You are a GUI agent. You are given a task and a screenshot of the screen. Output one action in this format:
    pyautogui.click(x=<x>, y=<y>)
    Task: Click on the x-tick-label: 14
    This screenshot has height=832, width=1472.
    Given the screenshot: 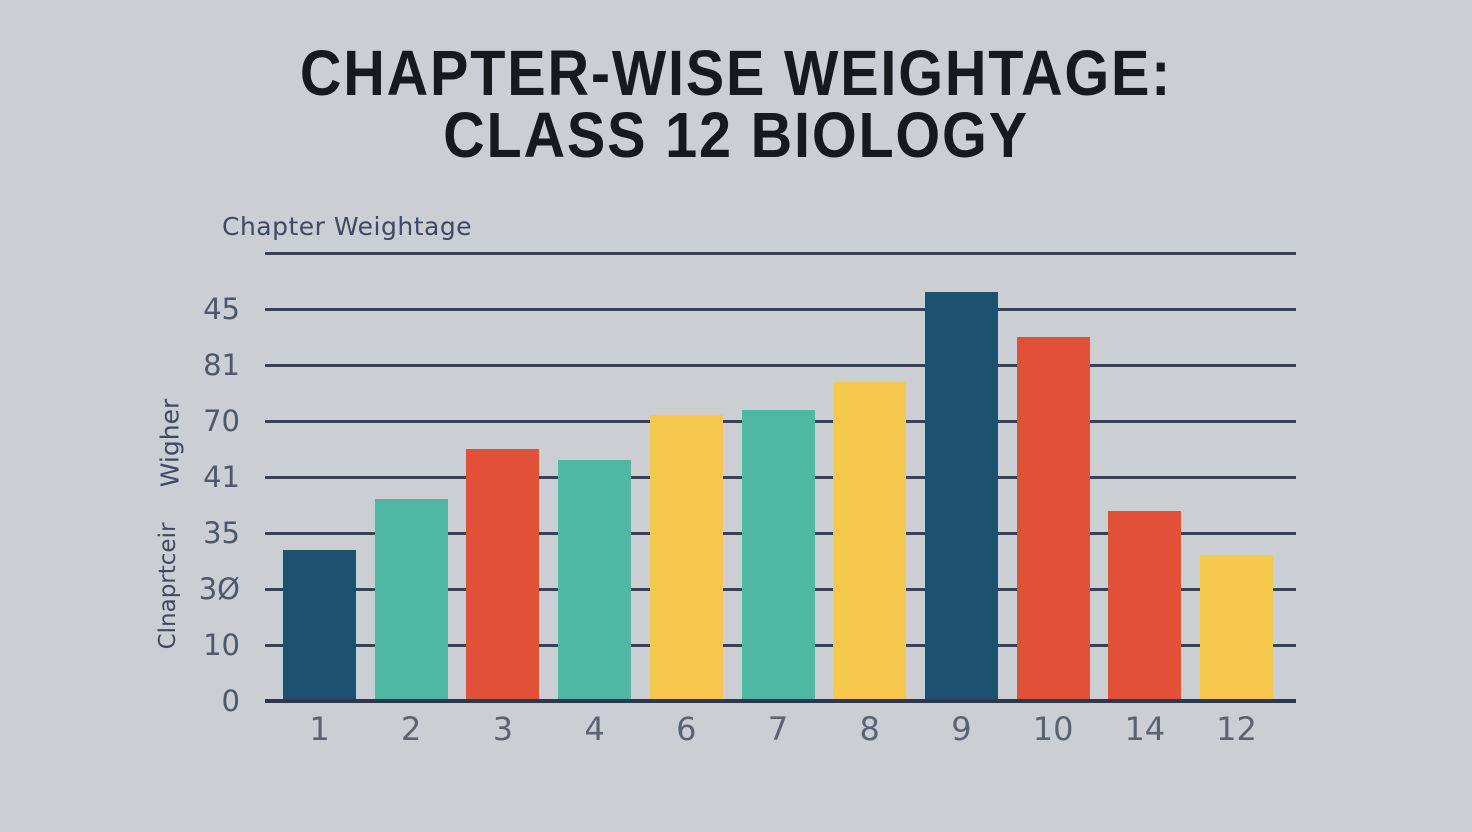 What is the action you would take?
    pyautogui.click(x=1145, y=729)
    